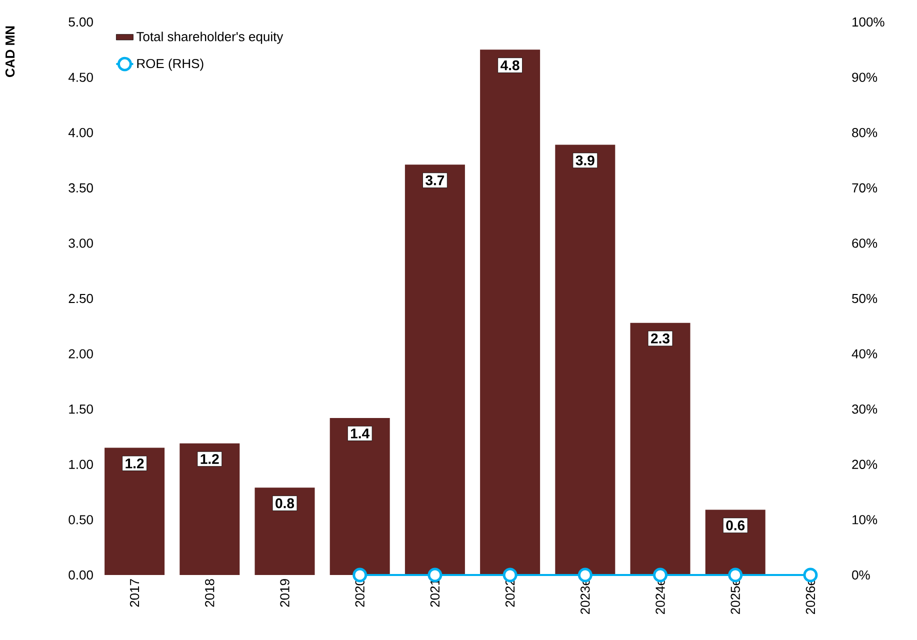 This screenshot has height=640, width=917. I want to click on y-tick-label: 0.00, so click(80, 575).